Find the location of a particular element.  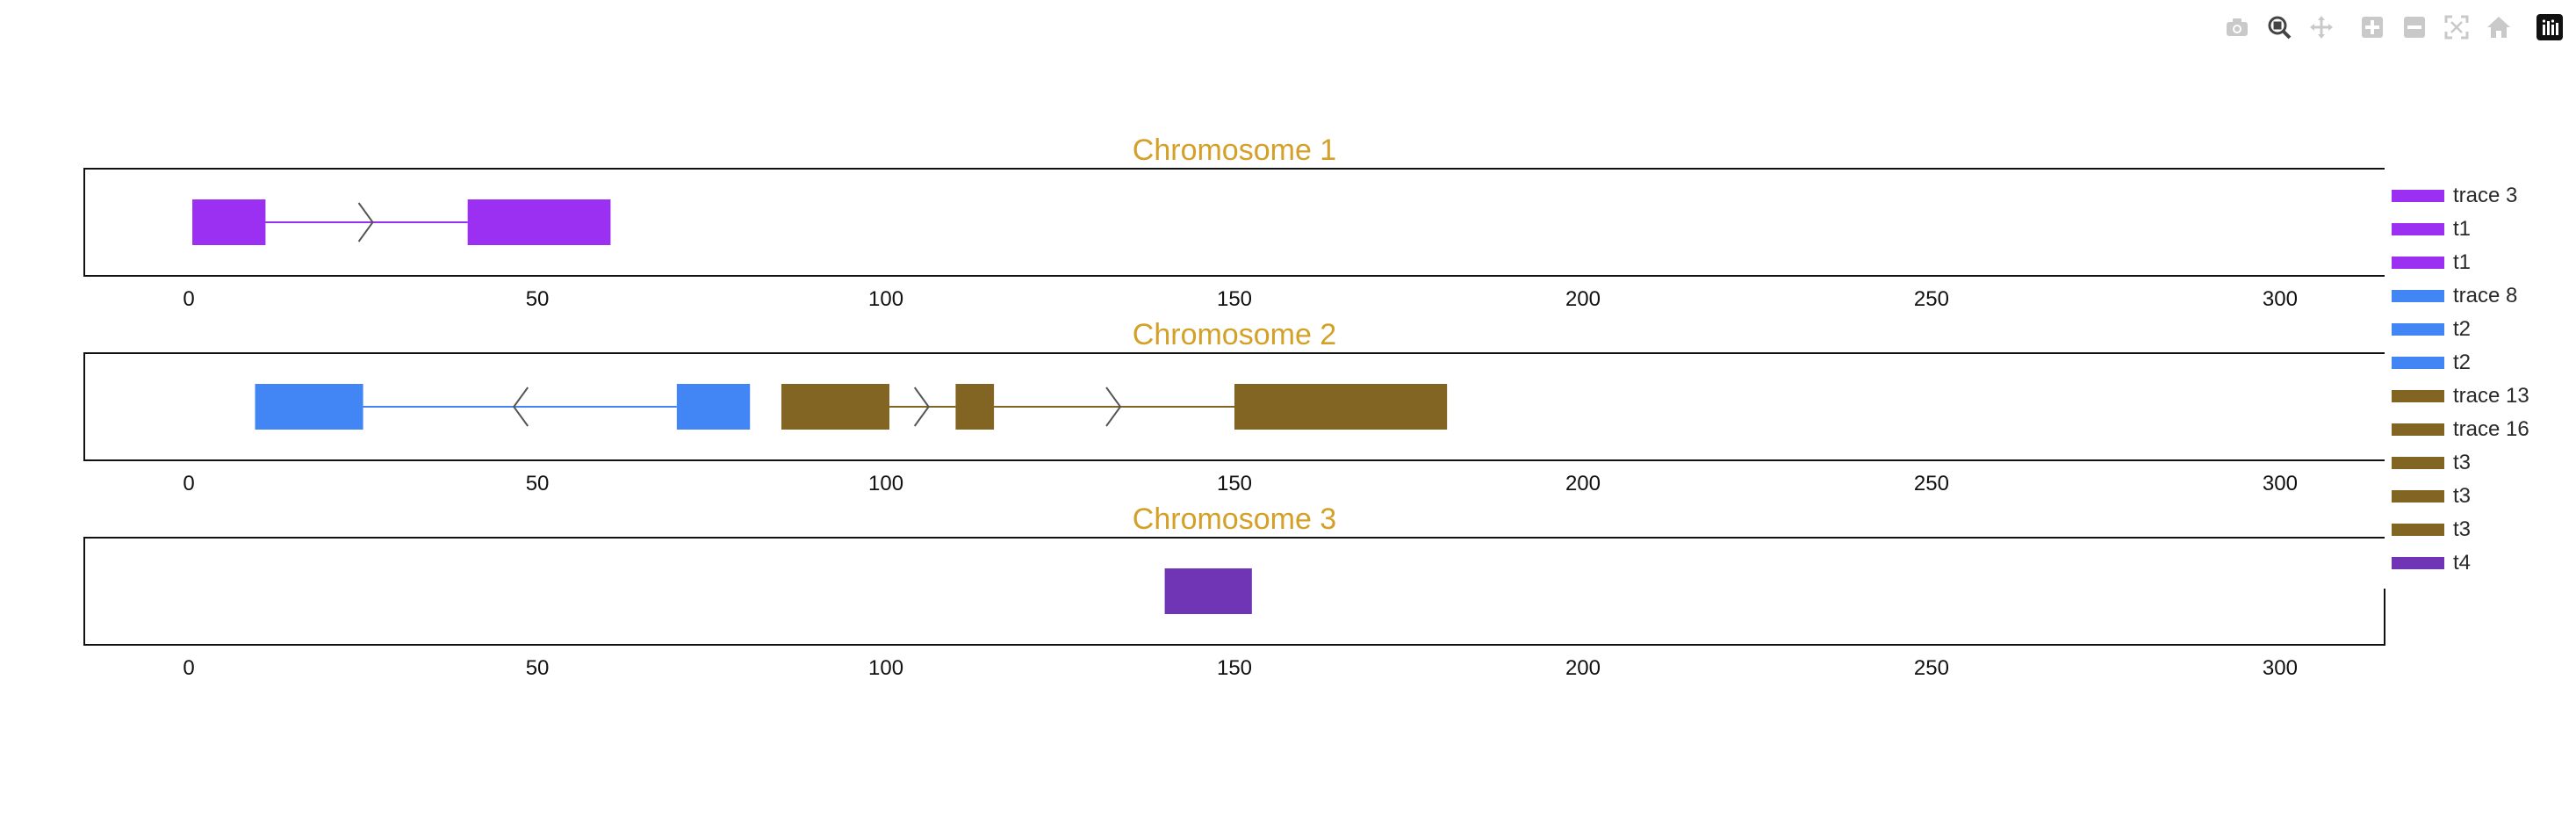

legend-label: trace 8 is located at coordinates (2485, 295).